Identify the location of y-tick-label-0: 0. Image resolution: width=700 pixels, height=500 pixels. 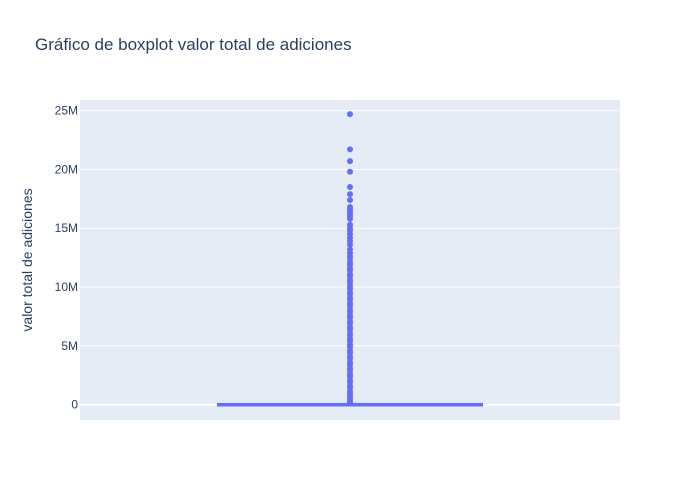
(74, 405).